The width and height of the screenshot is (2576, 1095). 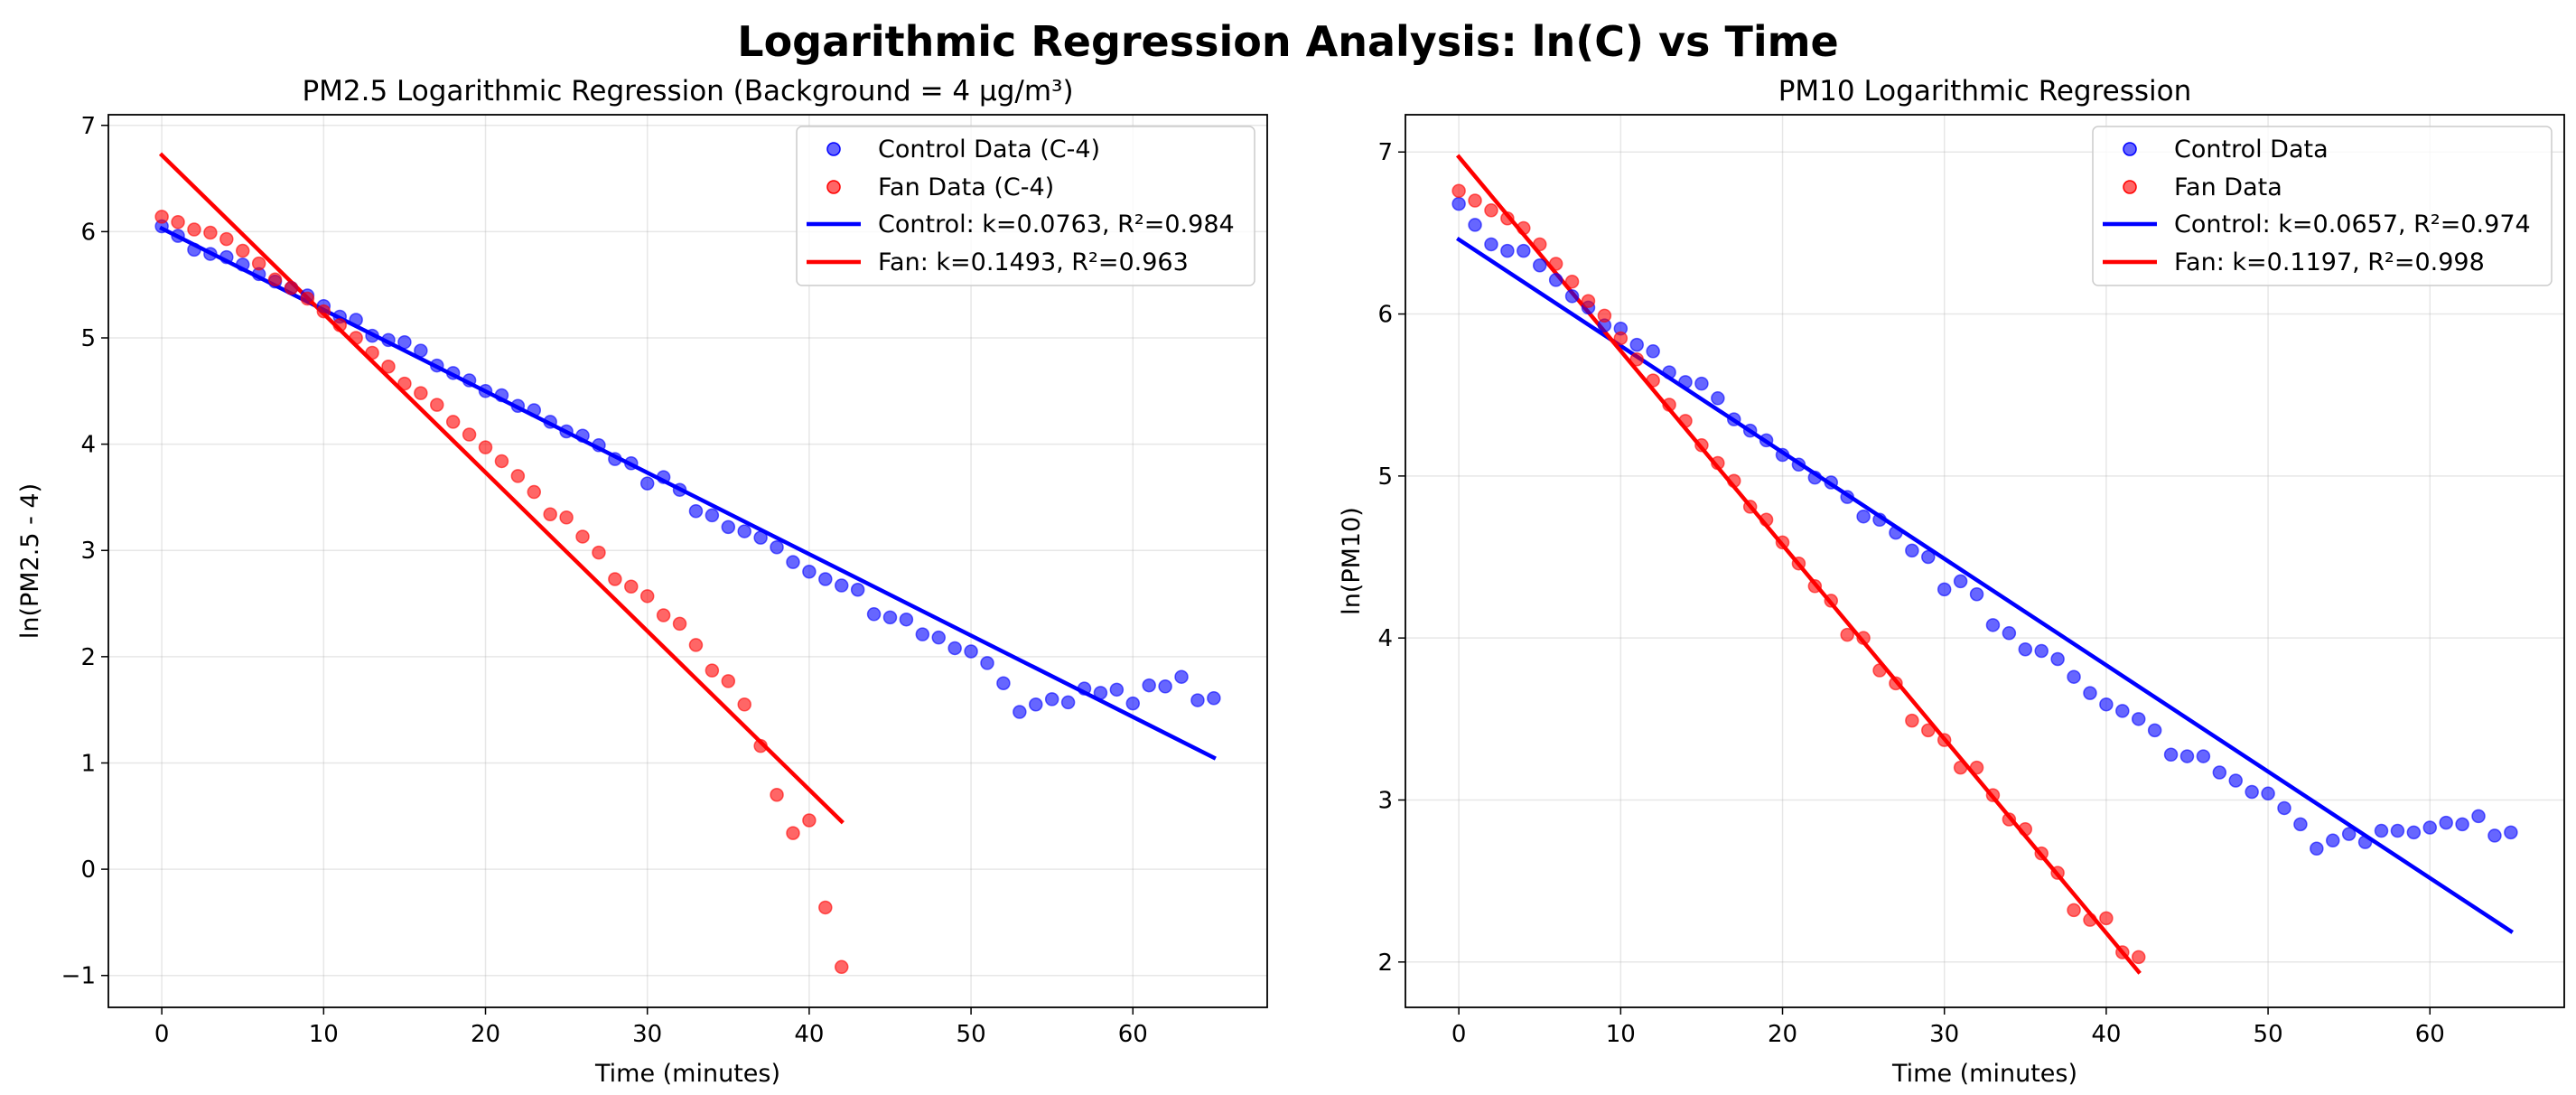 I want to click on pm25-y-tick-label: 2, so click(x=88, y=657).